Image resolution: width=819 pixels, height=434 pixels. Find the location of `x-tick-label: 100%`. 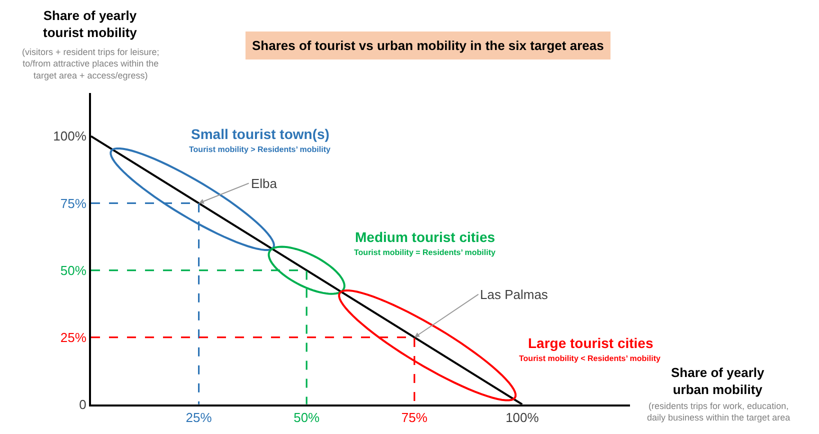

x-tick-label: 100% is located at coordinates (523, 418).